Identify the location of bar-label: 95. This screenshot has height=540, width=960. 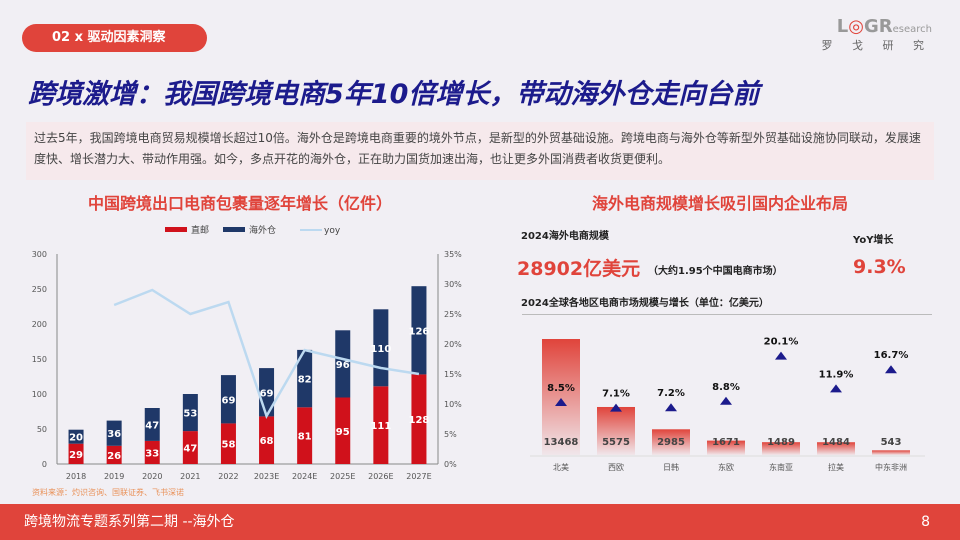
(343, 432).